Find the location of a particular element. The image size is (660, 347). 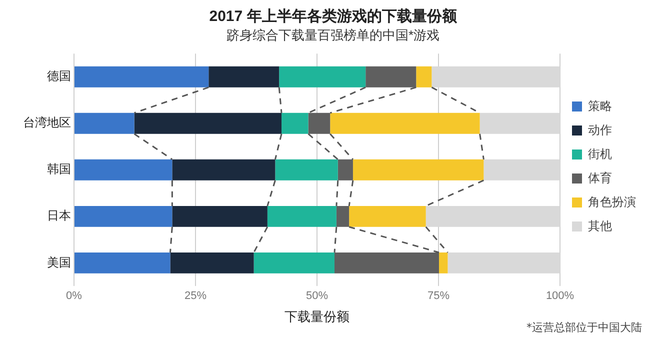

legend-label: 体育 is located at coordinates (600, 177).